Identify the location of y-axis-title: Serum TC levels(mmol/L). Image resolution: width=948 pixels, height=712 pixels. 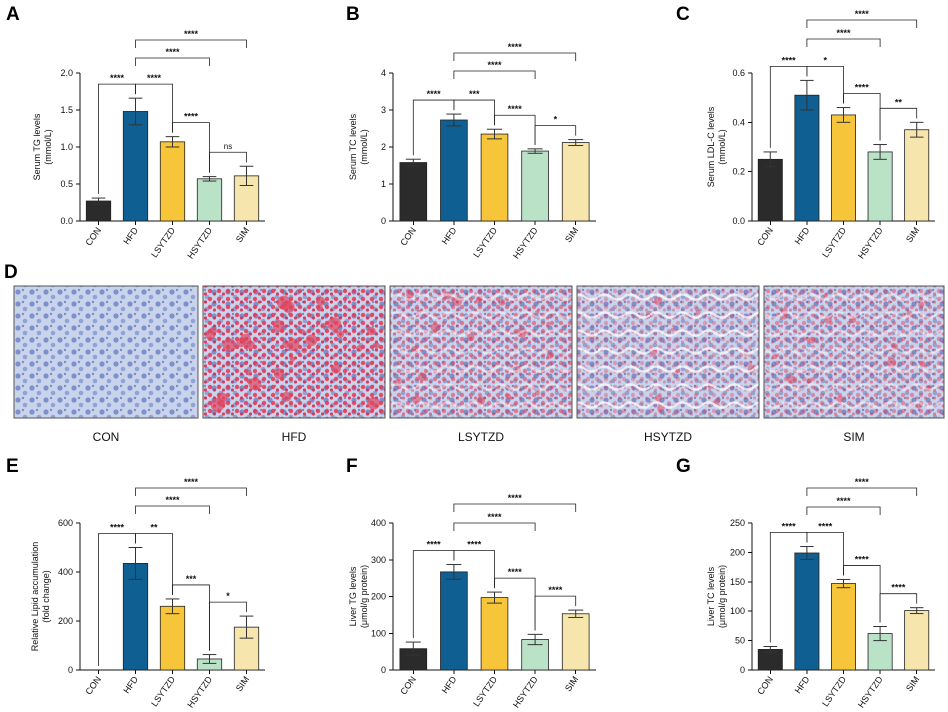
(358, 146).